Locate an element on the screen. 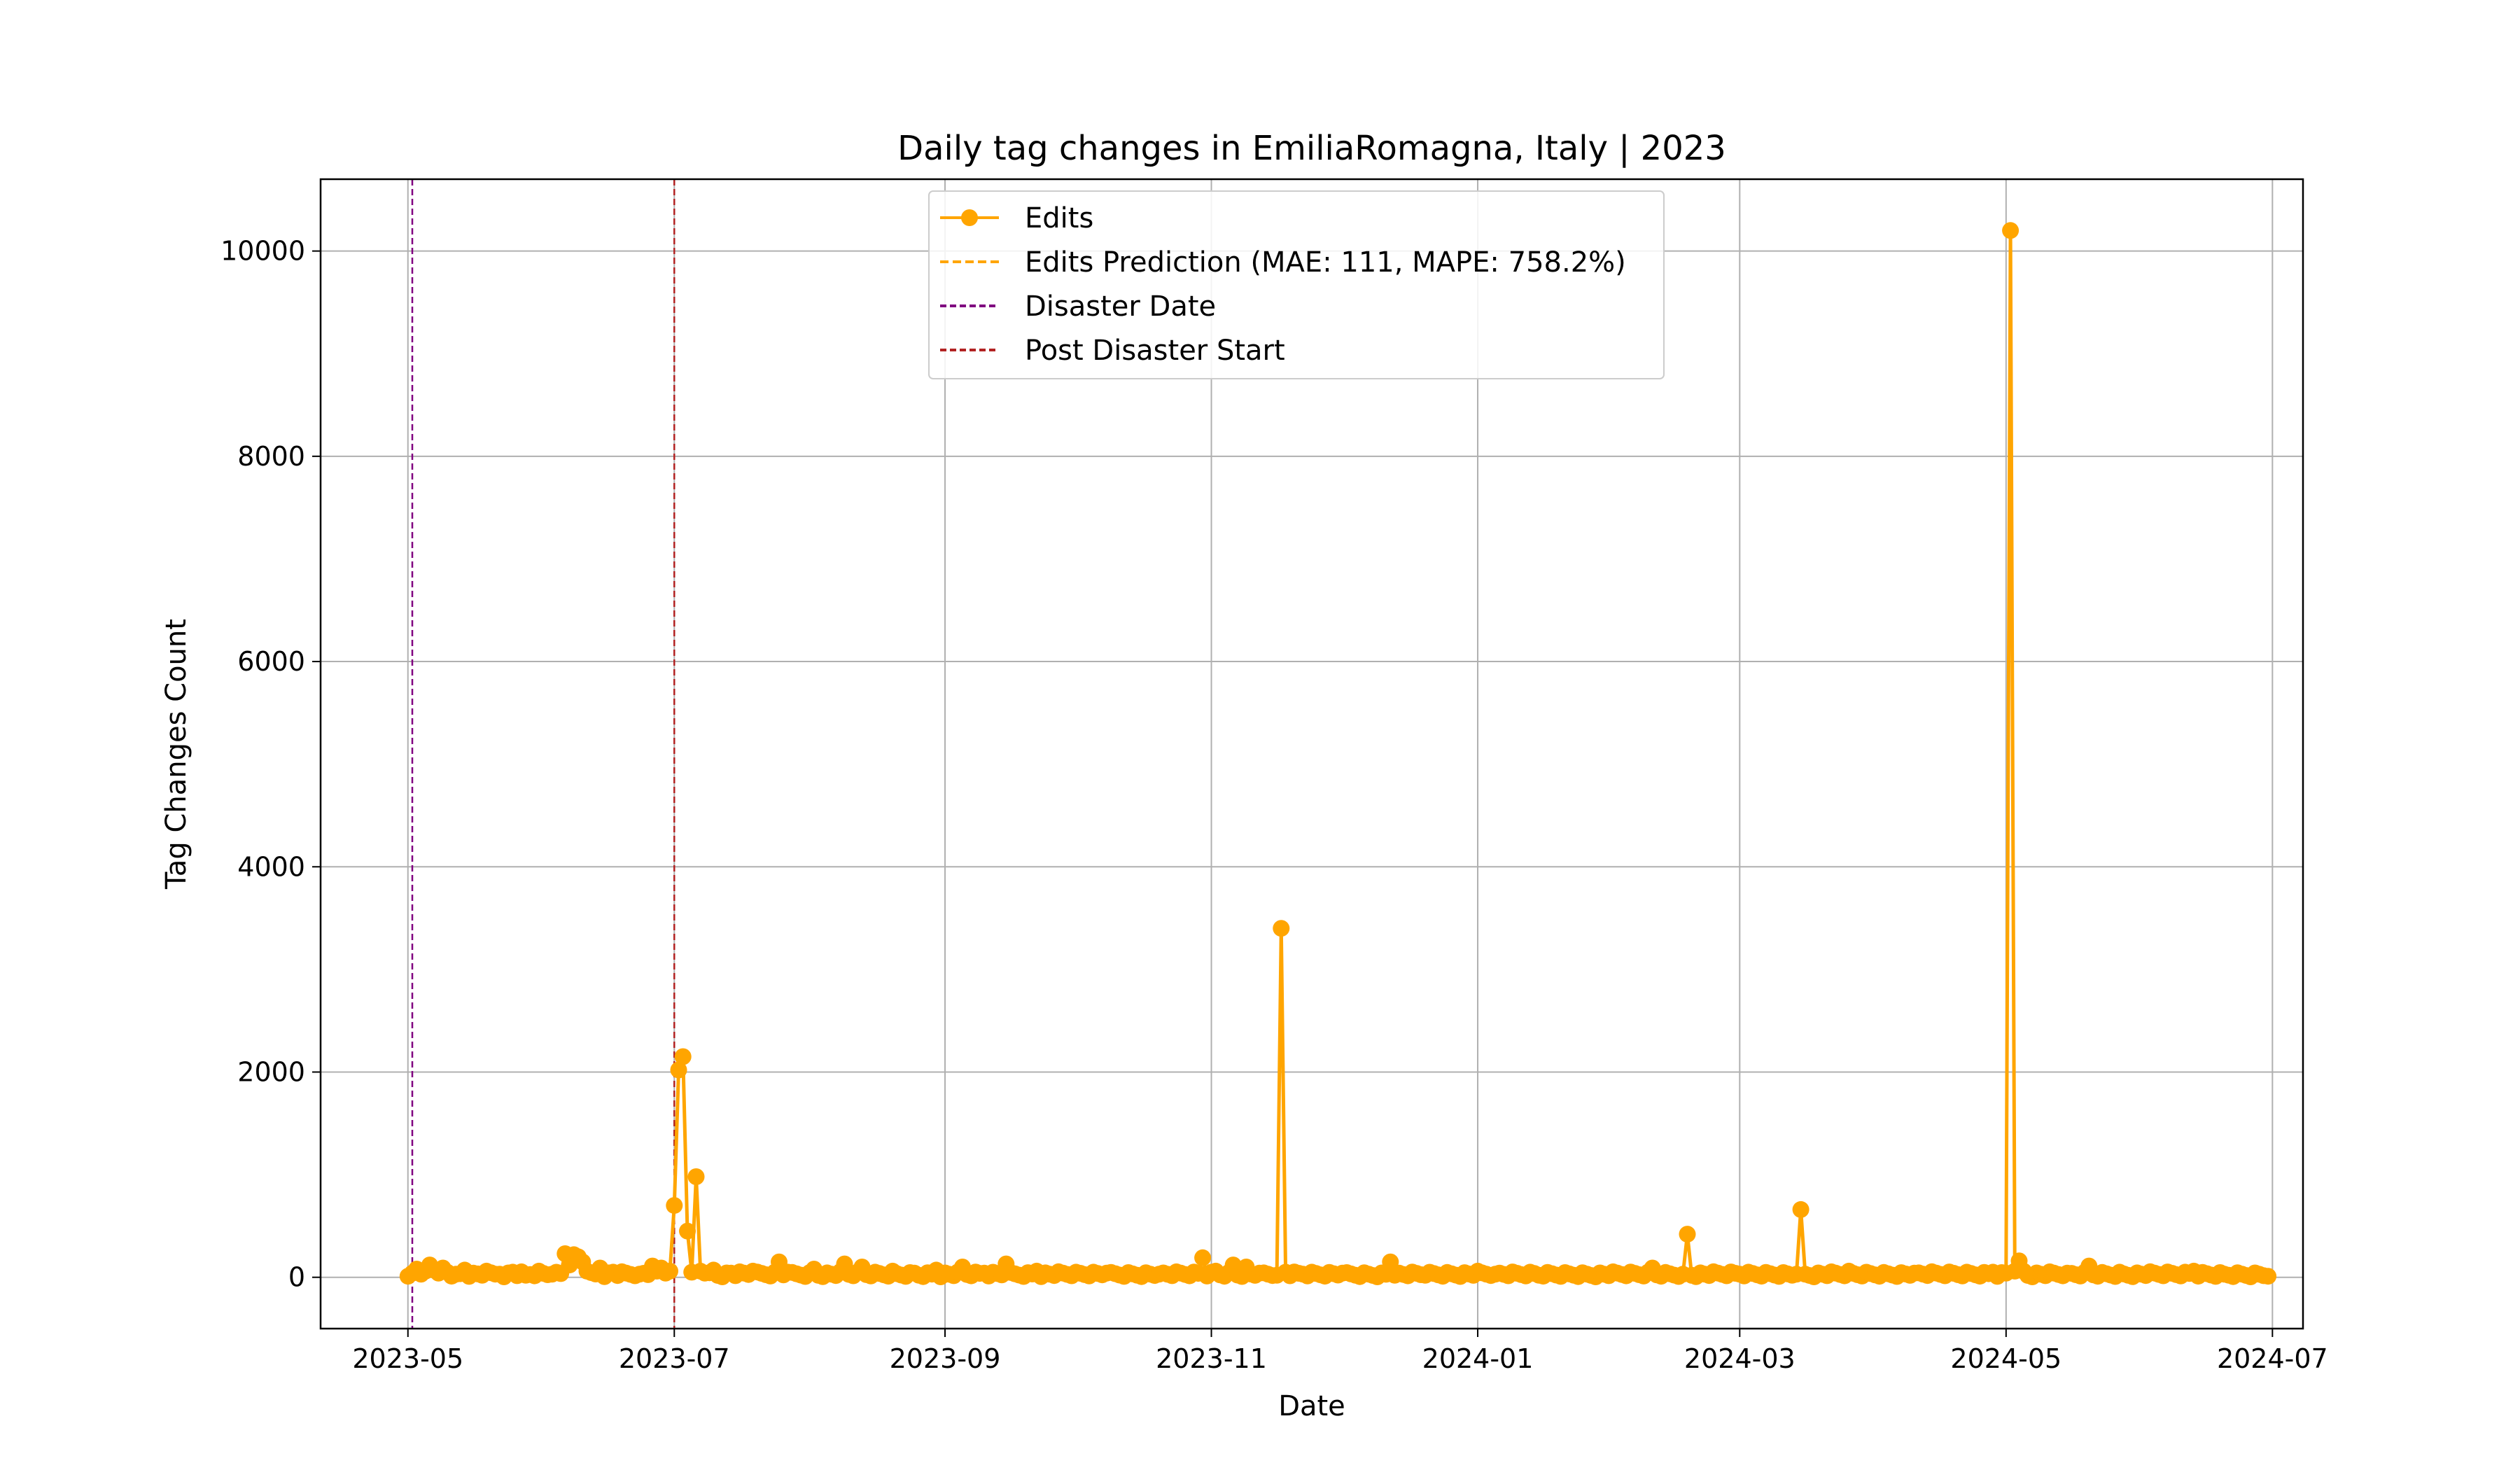  y-tick-label: 10000 is located at coordinates (262, 251).